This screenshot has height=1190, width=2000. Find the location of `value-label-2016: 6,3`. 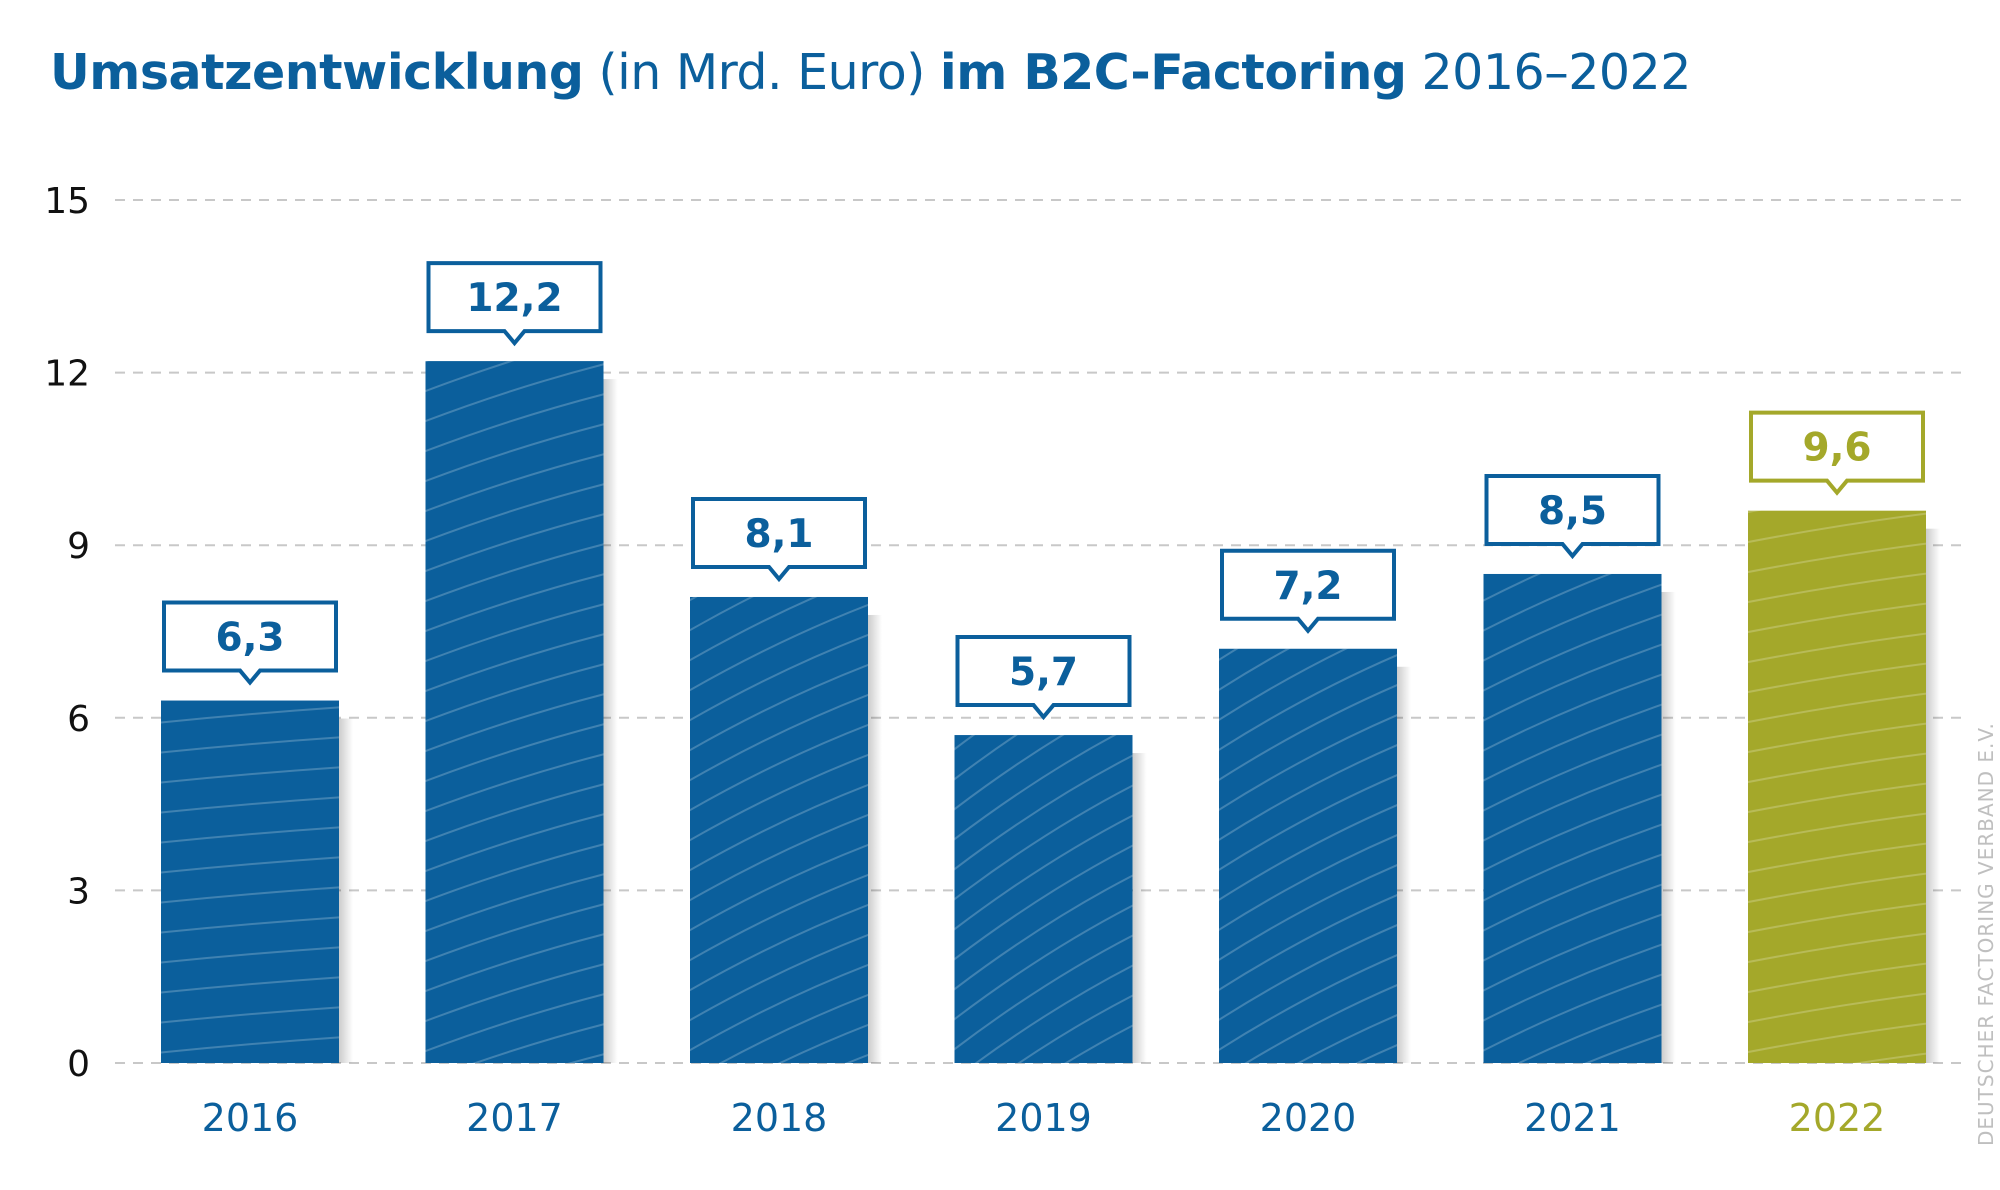

value-label-2016: 6,3 is located at coordinates (249, 638).